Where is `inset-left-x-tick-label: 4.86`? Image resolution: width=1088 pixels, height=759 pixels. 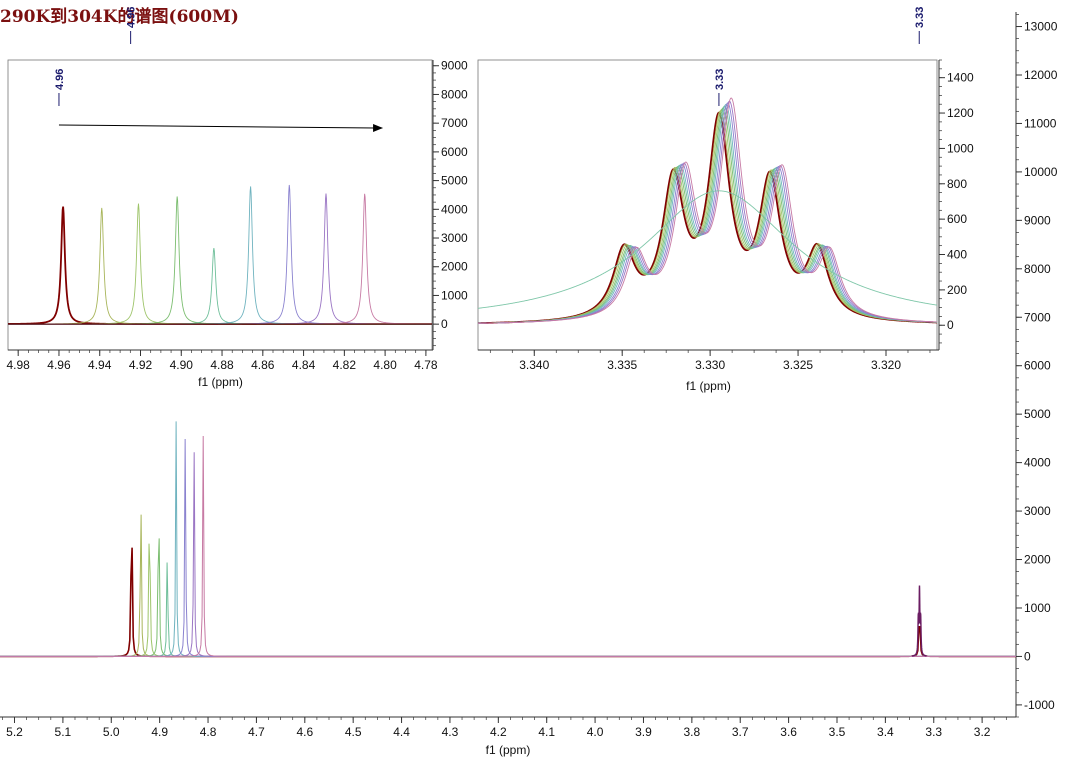
inset-left-x-tick-label: 4.86 is located at coordinates (263, 365).